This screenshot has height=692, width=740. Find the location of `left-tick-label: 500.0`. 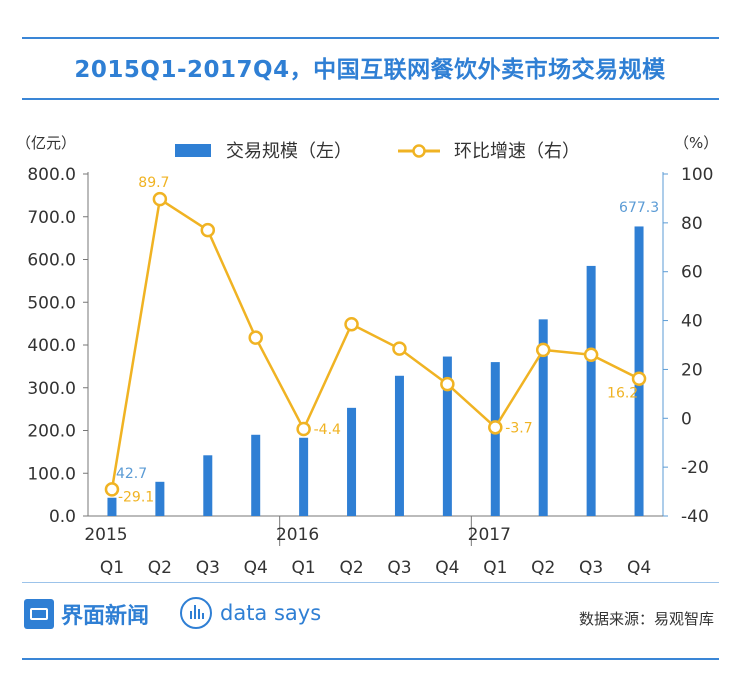

left-tick-label: 500.0 is located at coordinates (51, 303).